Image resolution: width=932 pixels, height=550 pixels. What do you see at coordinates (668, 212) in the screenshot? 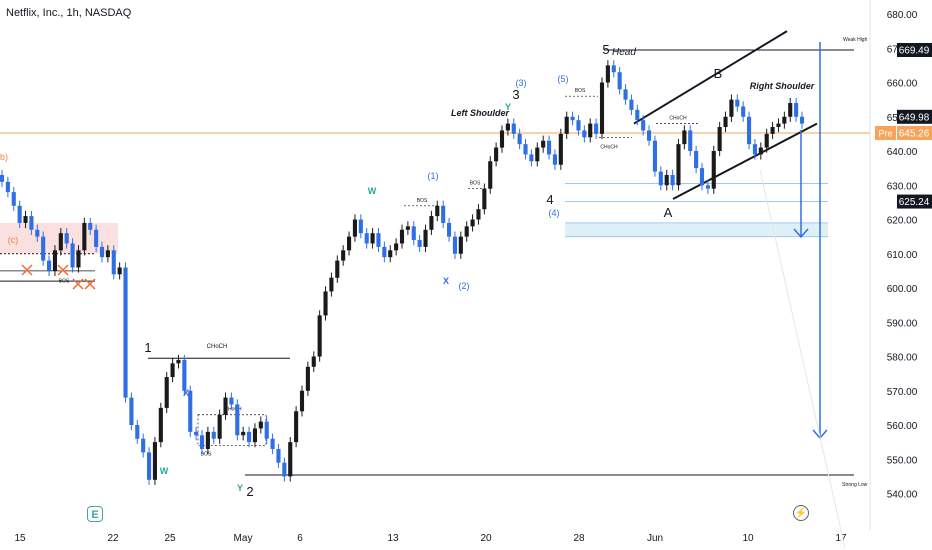
I see `wave-label-a: A` at bounding box center [668, 212].